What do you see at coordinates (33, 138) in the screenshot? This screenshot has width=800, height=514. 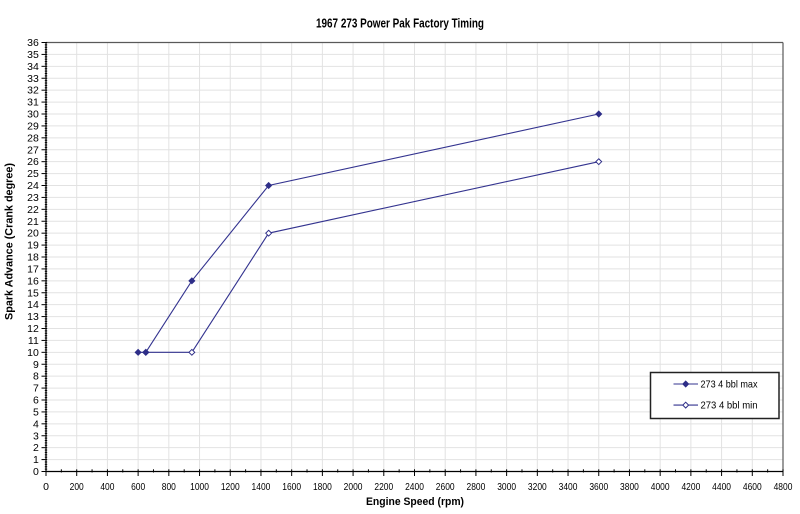 I see `svg-text: 28` at bounding box center [33, 138].